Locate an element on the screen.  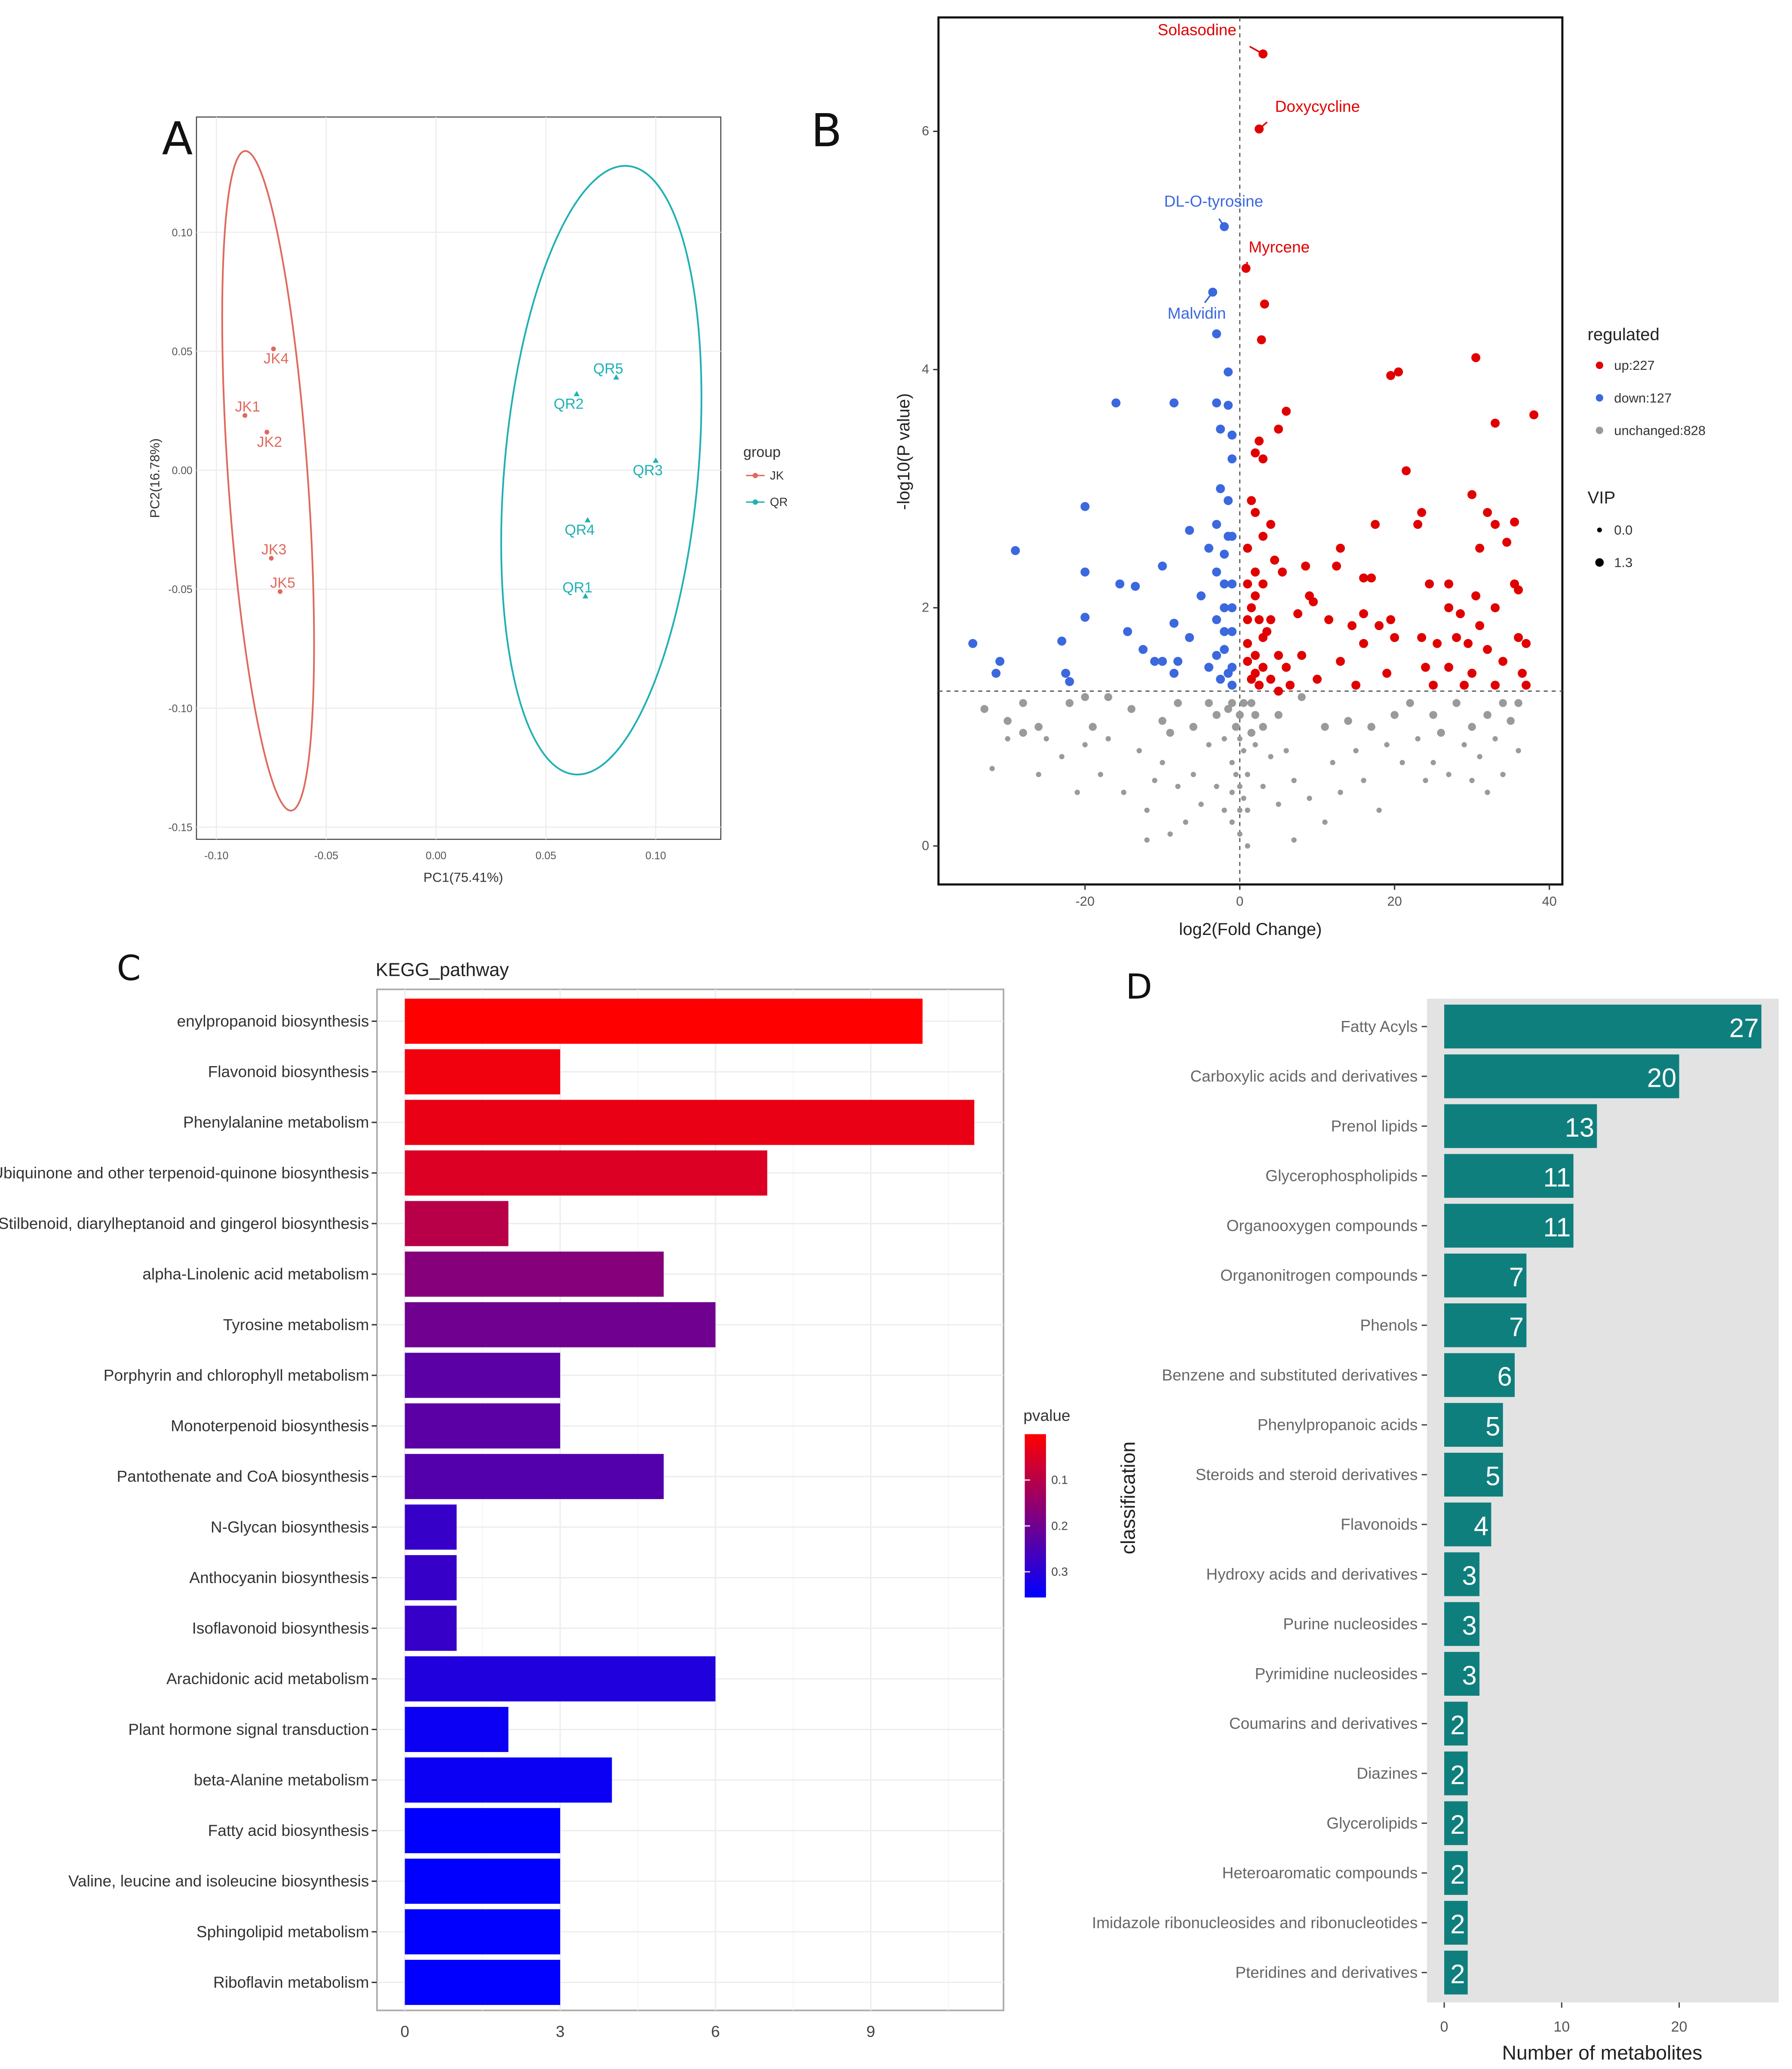
y-axis-title: -log10(P value) is located at coordinates (903, 451).